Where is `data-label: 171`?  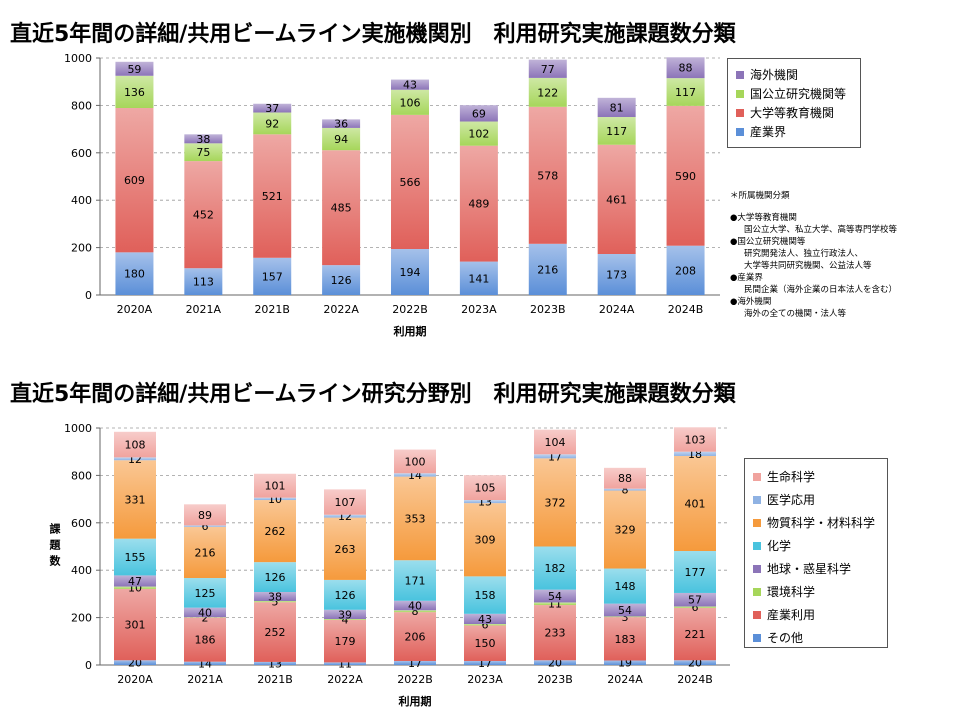 data-label: 171 is located at coordinates (415, 581).